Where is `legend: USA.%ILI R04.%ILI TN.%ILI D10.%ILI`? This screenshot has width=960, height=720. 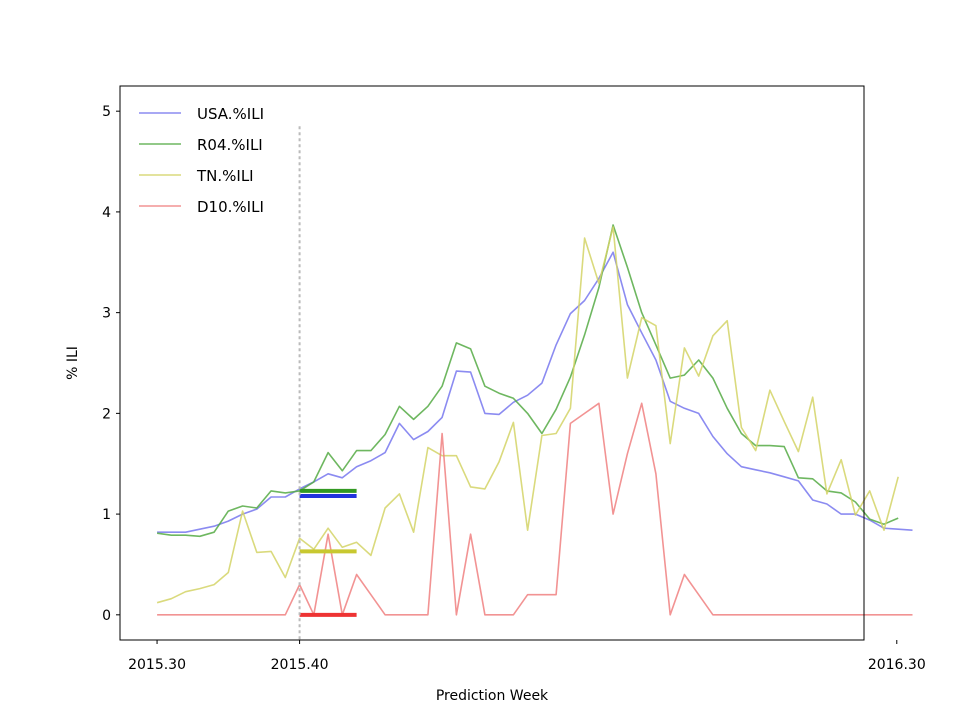
legend: USA.%ILI R04.%ILI TN.%ILI D10.%ILI is located at coordinates (201, 160).